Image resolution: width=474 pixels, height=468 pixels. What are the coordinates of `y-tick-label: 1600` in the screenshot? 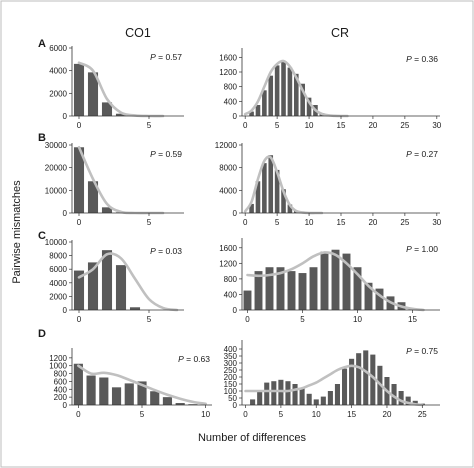 It's located at (228, 248).